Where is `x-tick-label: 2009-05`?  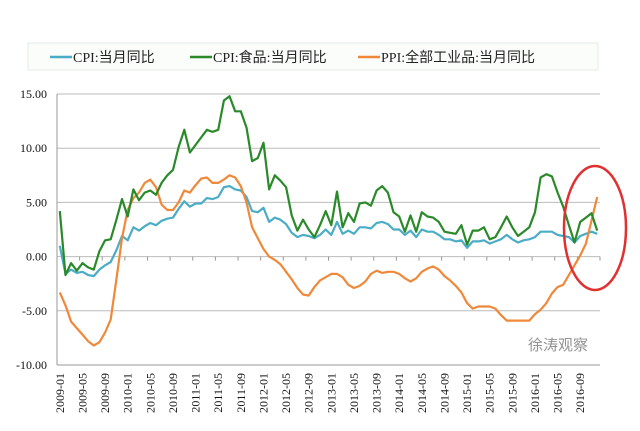
x-tick-label: 2009-05 is located at coordinates (82, 393).